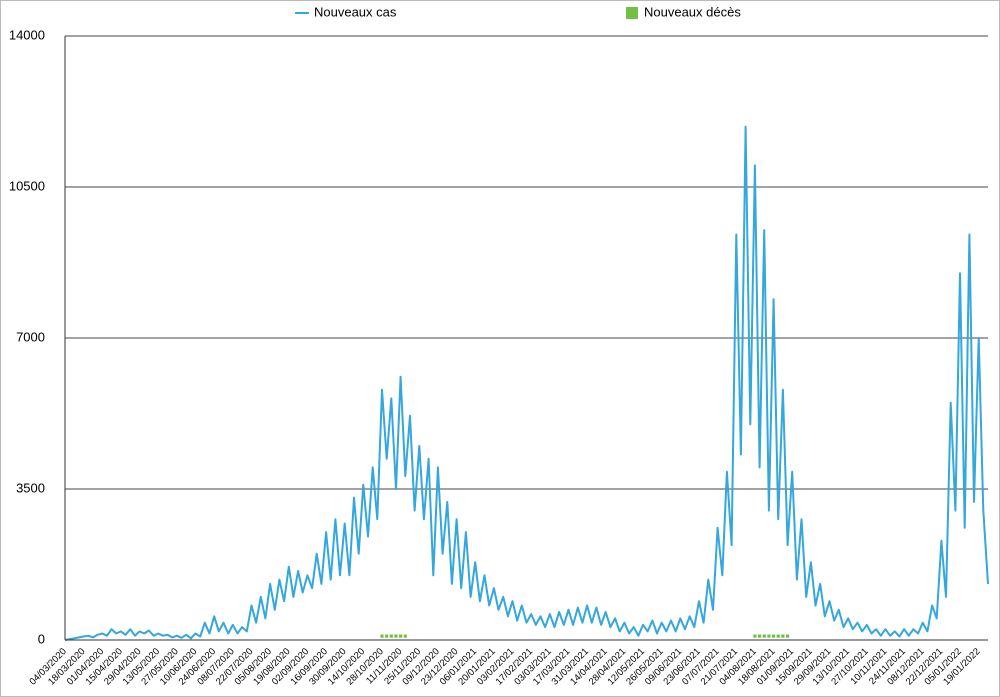 This screenshot has width=1000, height=697. Describe the element at coordinates (27, 185) in the screenshot. I see `y-tick-label: 10500` at that location.